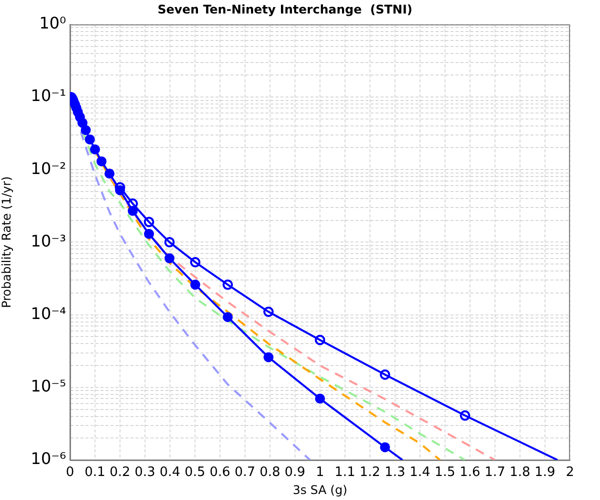 This screenshot has height=500, width=600. I want to click on x-tick-label: 1.8, so click(520, 472).